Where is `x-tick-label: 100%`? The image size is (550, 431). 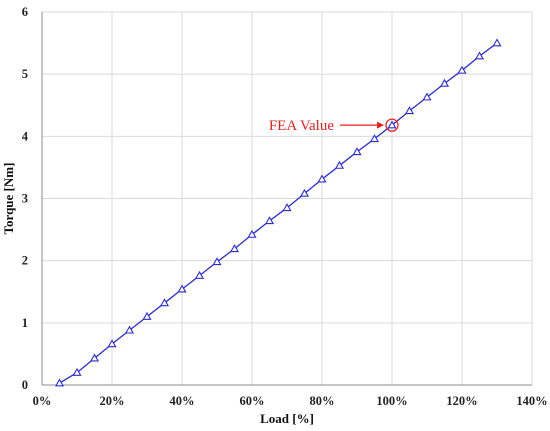 x-tick-label: 100% is located at coordinates (391, 401).